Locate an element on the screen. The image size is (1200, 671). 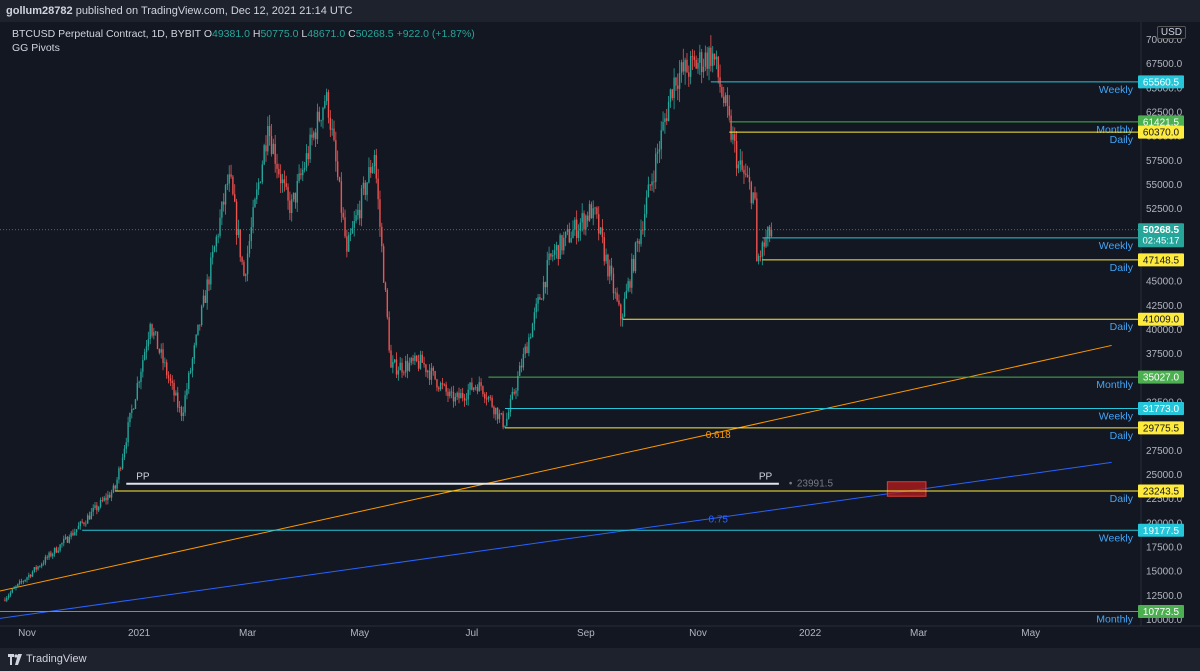
last-price-badge is located at coordinates (1161, 235).